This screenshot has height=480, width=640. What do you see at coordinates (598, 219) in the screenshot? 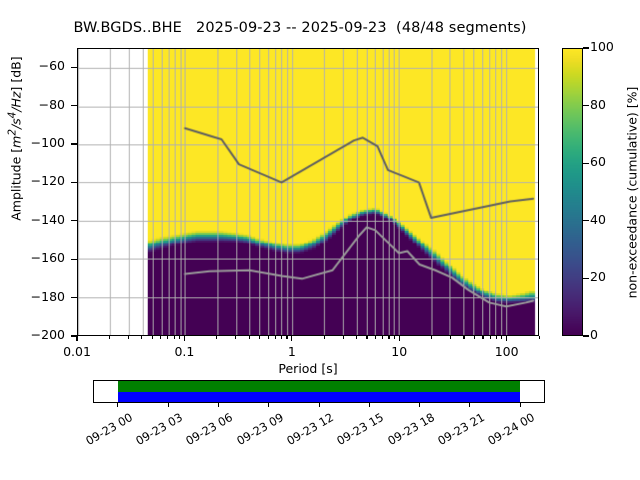
I see `colorbar-tick-label: 40` at bounding box center [598, 219].